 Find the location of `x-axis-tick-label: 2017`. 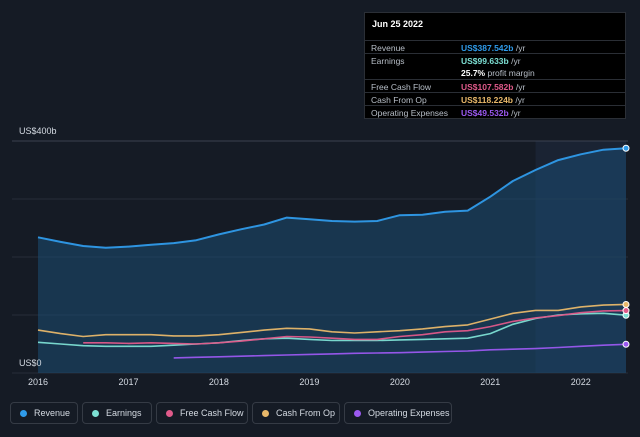

x-axis-tick-label: 2017 is located at coordinates (128, 382).